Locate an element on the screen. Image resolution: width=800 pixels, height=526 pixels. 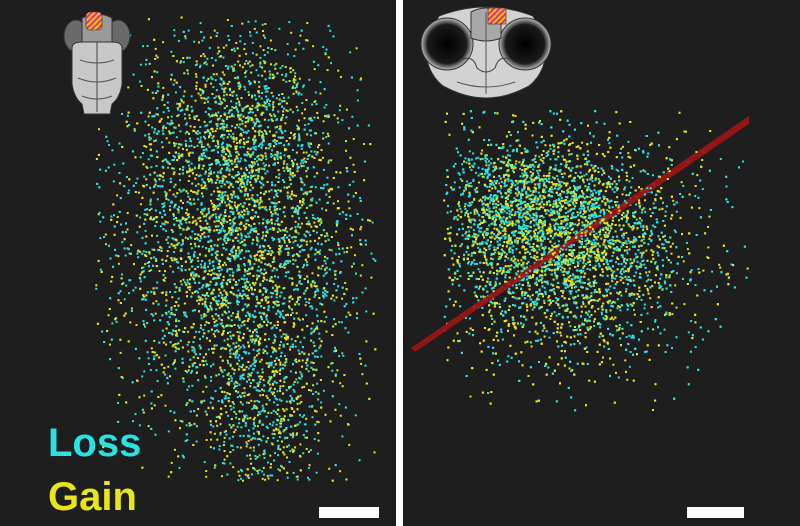
brain-dorsal-icon is located at coordinates (97, 63).